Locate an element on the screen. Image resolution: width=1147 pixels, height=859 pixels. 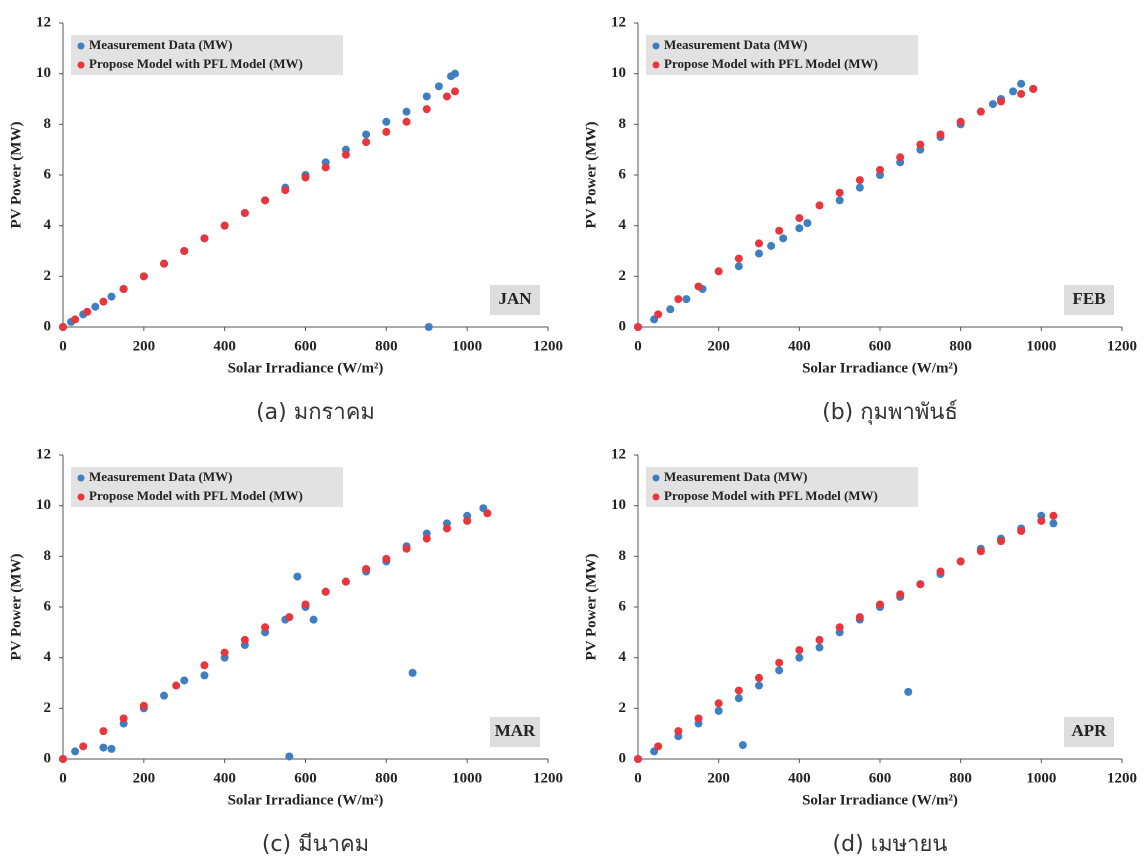
annotation: JAN is located at coordinates (515, 298).